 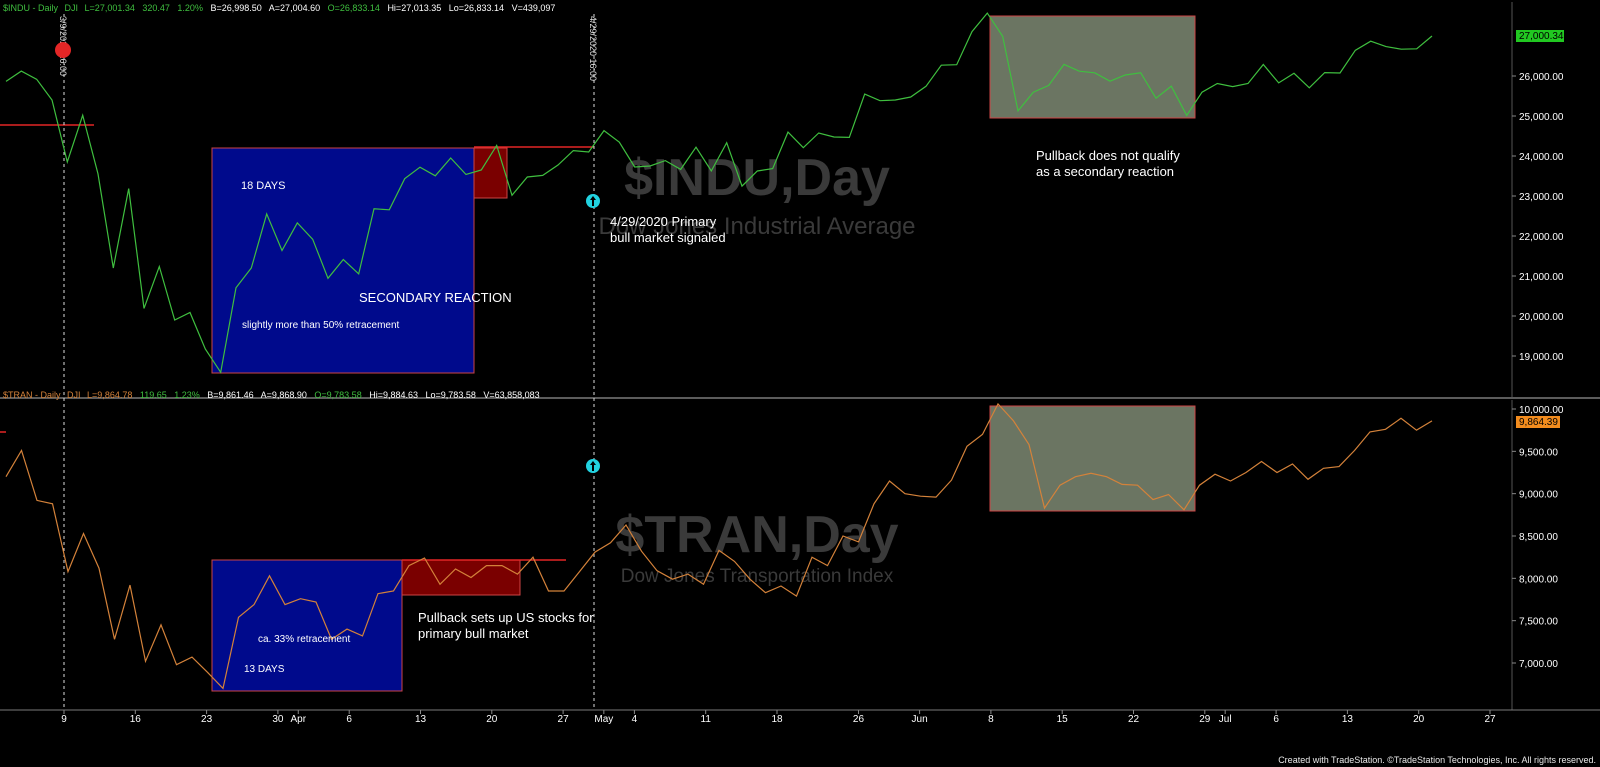 What do you see at coordinates (490, 173) in the screenshot?
I see `top-pullback-red-box` at bounding box center [490, 173].